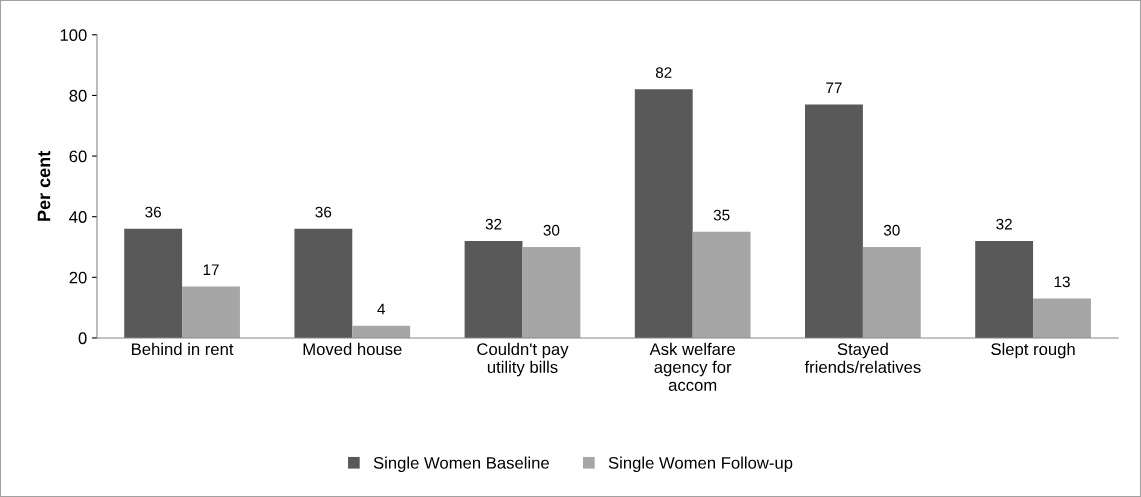 The width and height of the screenshot is (1141, 497). I want to click on x-tick-label: Couldn't pay utility bills, so click(523, 359).